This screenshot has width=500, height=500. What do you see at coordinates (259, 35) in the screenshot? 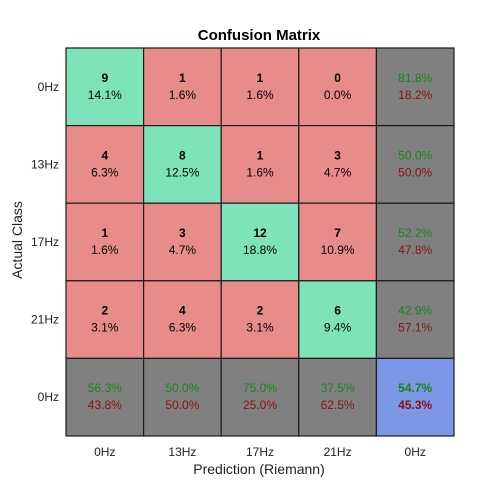
I see `chart-title: Confusion Matrix` at bounding box center [259, 35].